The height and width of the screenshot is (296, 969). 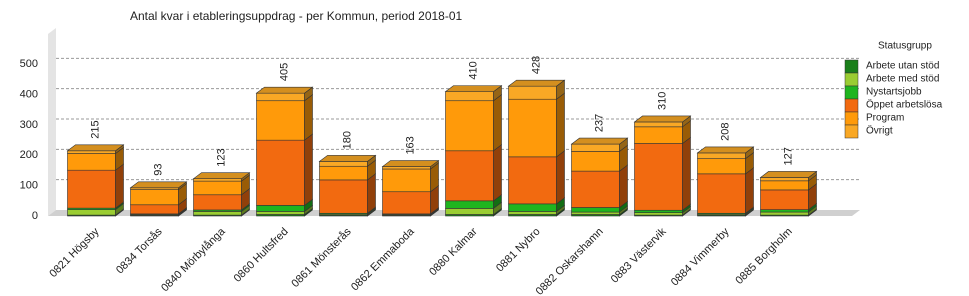 What do you see at coordinates (383, 259) in the screenshot?
I see `x-tick-label: 0862 Emmaboda` at bounding box center [383, 259].